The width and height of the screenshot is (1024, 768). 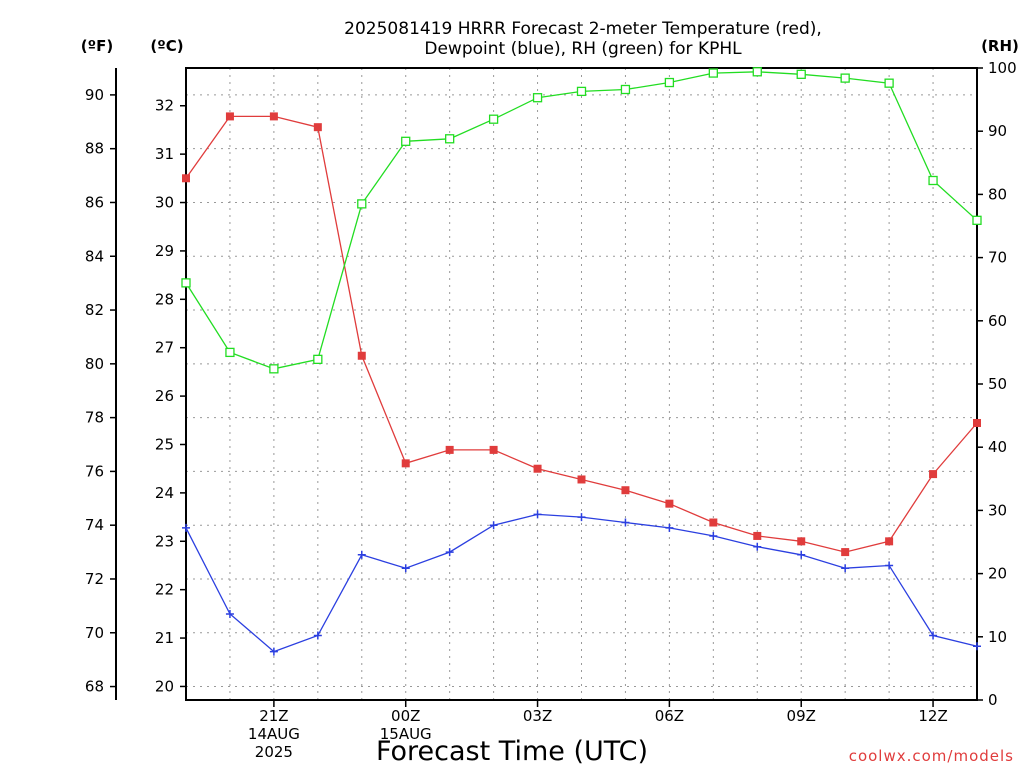 What do you see at coordinates (164, 396) in the screenshot?
I see `celsius-tick-label: 26` at bounding box center [164, 396].